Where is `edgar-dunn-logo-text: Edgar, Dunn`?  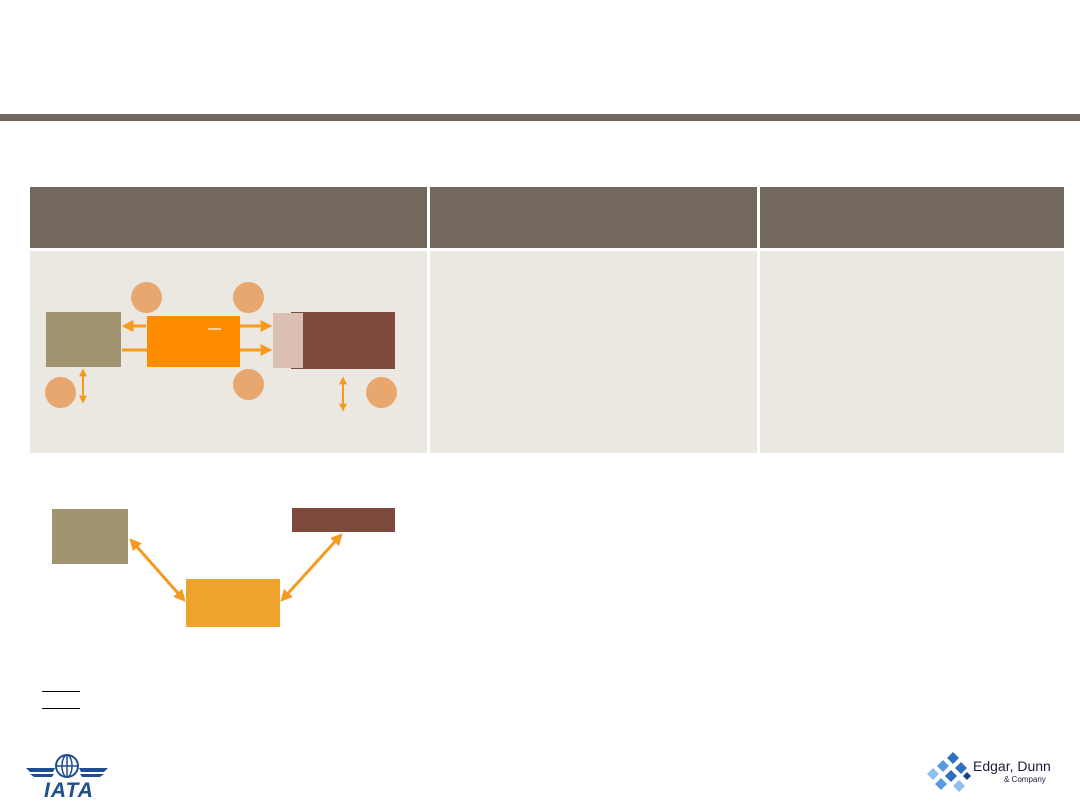
edgar-dunn-logo-text: Edgar, Dunn is located at coordinates (1012, 766).